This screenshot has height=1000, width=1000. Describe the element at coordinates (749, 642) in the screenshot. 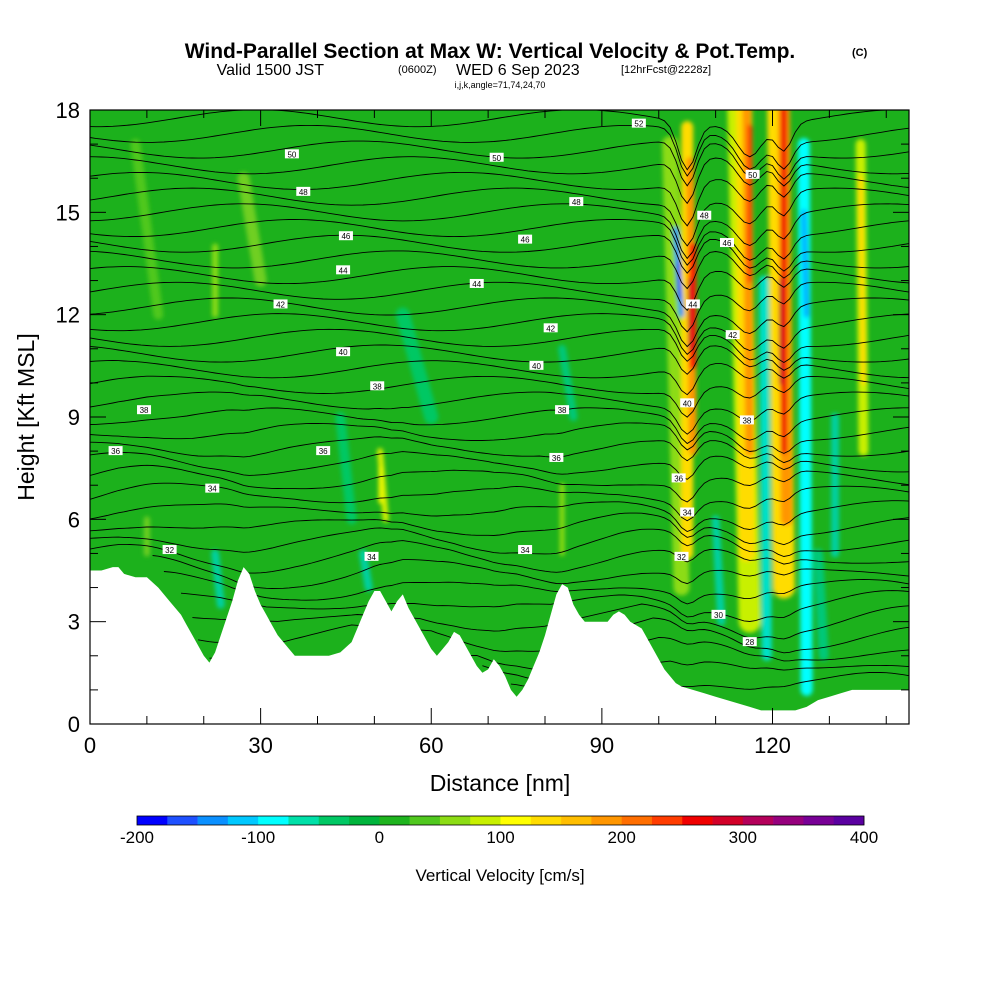

I see `isentrope-label: 28` at that location.